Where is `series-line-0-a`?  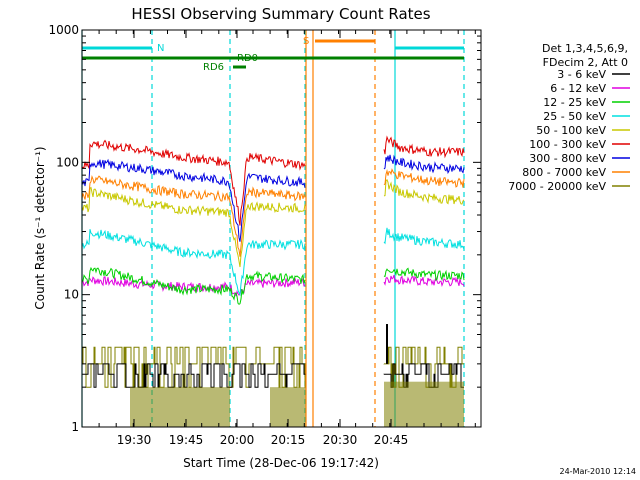 series-line-0-a is located at coordinates (193, 375).